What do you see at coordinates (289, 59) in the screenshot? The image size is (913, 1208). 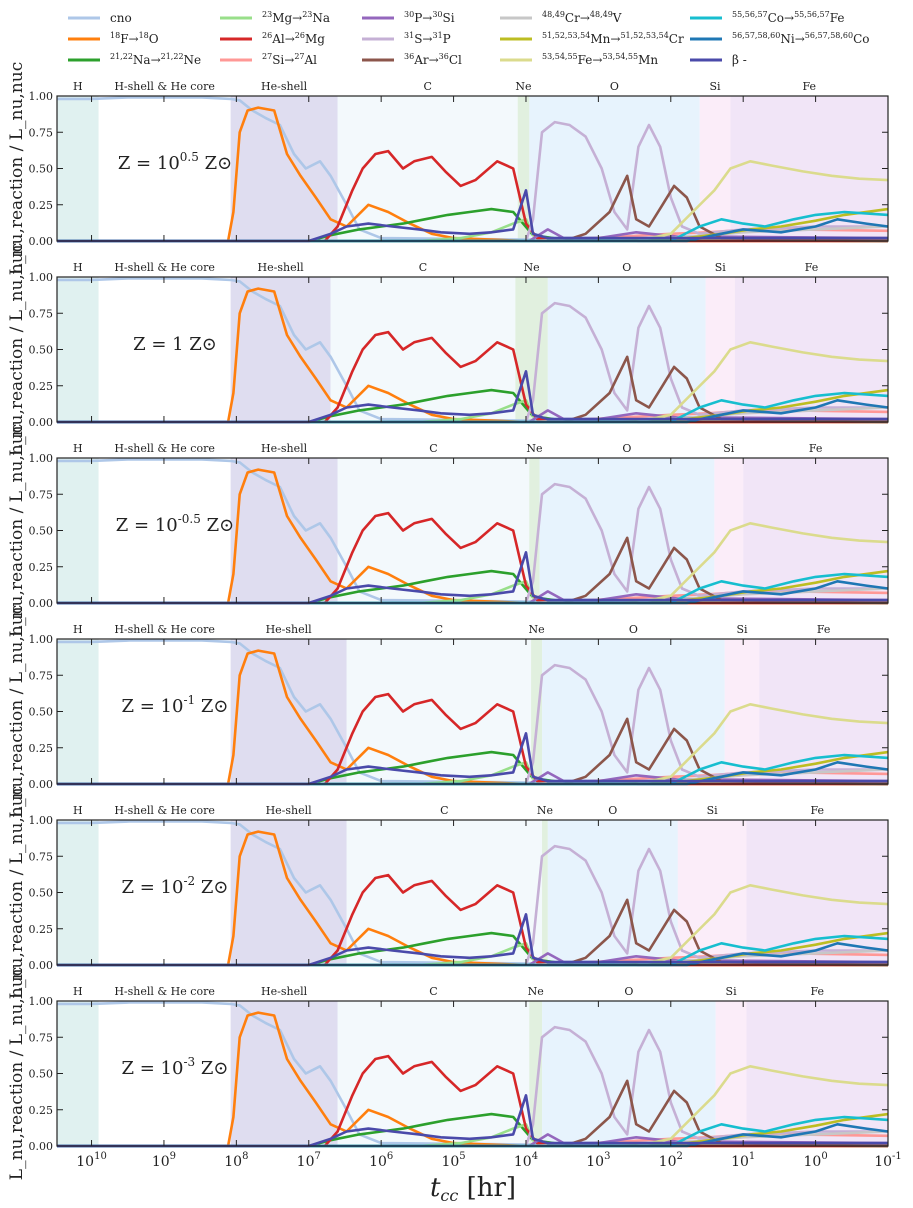 I see `legend-label-si27: 27Si→27Al` at bounding box center [289, 59].